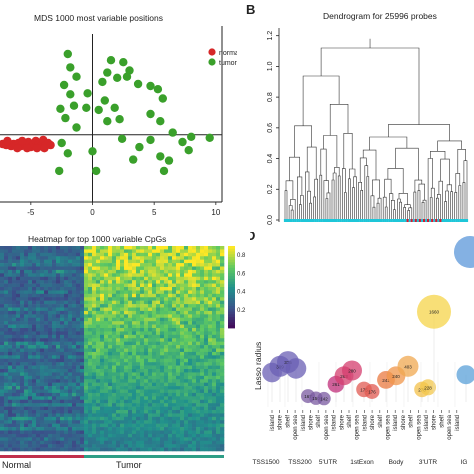  Describe the element at coordinates (98, 18) in the screenshot. I see `mds-title: MDS 1000 most variable positions` at that location.